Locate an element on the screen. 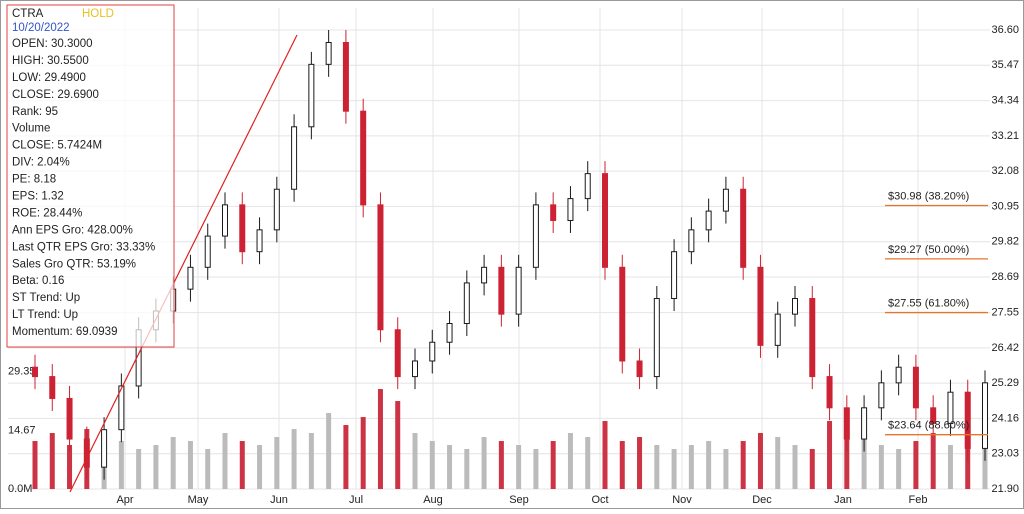 This screenshot has height=514, width=1024. date: 10/20/2022 is located at coordinates (41, 28).